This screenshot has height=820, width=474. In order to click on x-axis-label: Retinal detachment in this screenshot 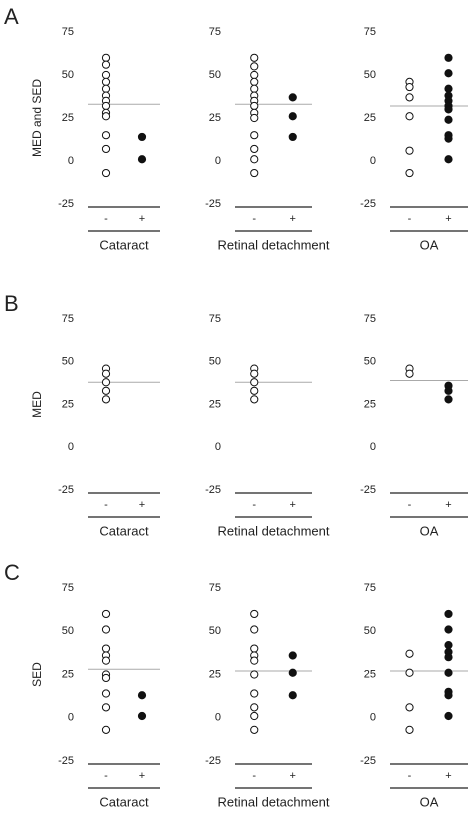, I will do `click(273, 244)`.